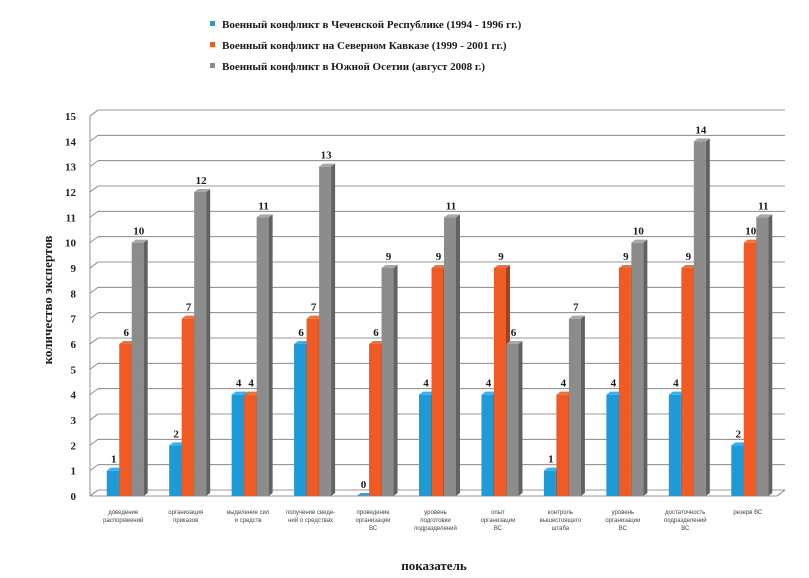 This screenshot has height=578, width=809. What do you see at coordinates (74, 446) in the screenshot?
I see `y-tick-label: 2` at bounding box center [74, 446].